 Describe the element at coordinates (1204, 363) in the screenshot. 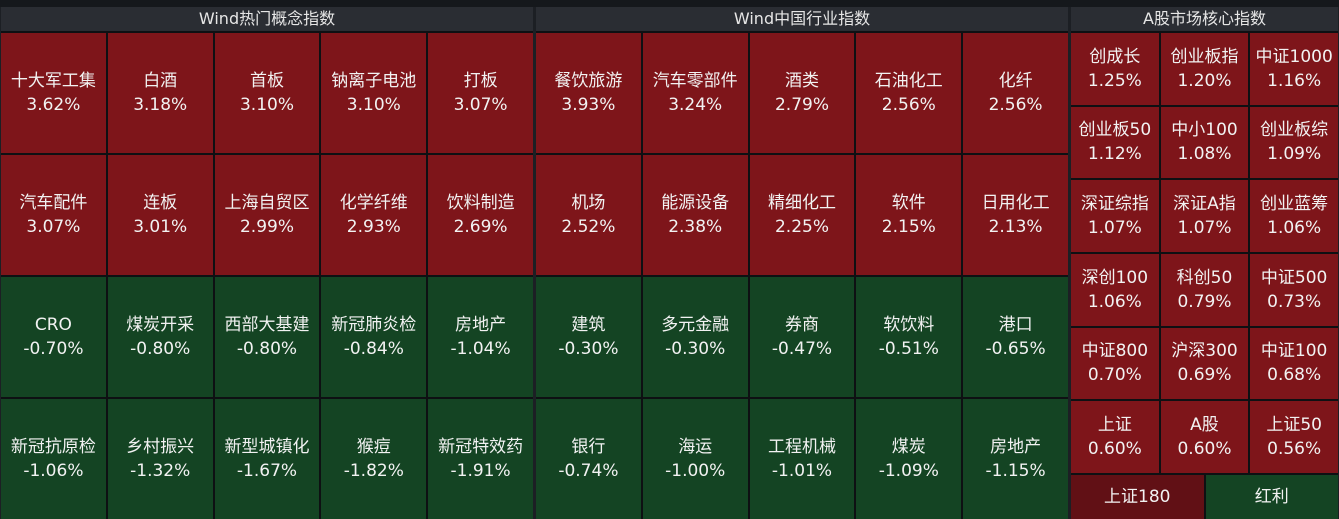

I see `index-tile: 沪深300 0.69%` at that location.